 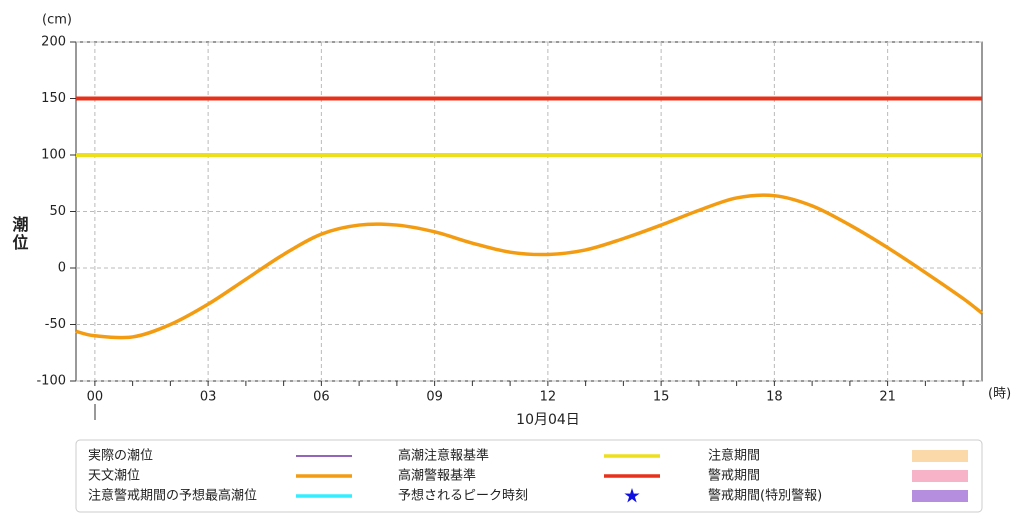 I want to click on y-axis-label: 潮位, so click(x=19, y=233).